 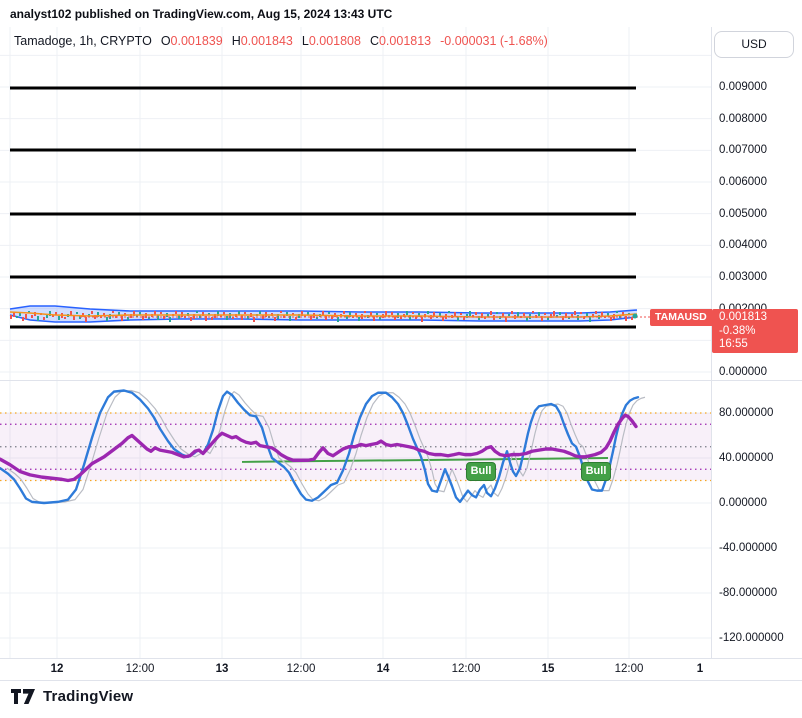 I want to click on currency-toggle-button: USD, so click(x=754, y=44).